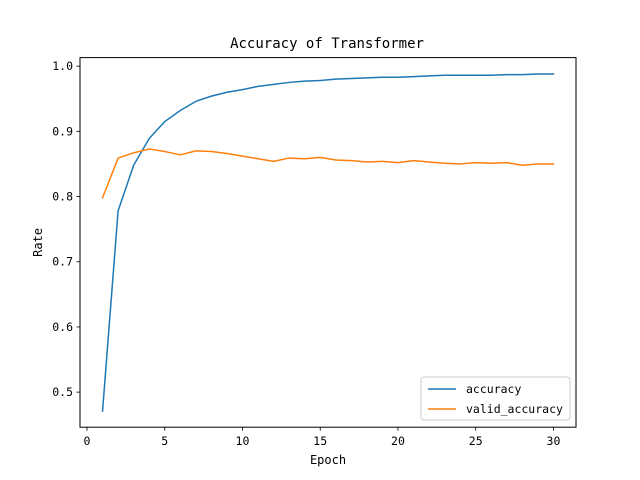  I want to click on y-tick-label: 0.6, so click(62, 327).